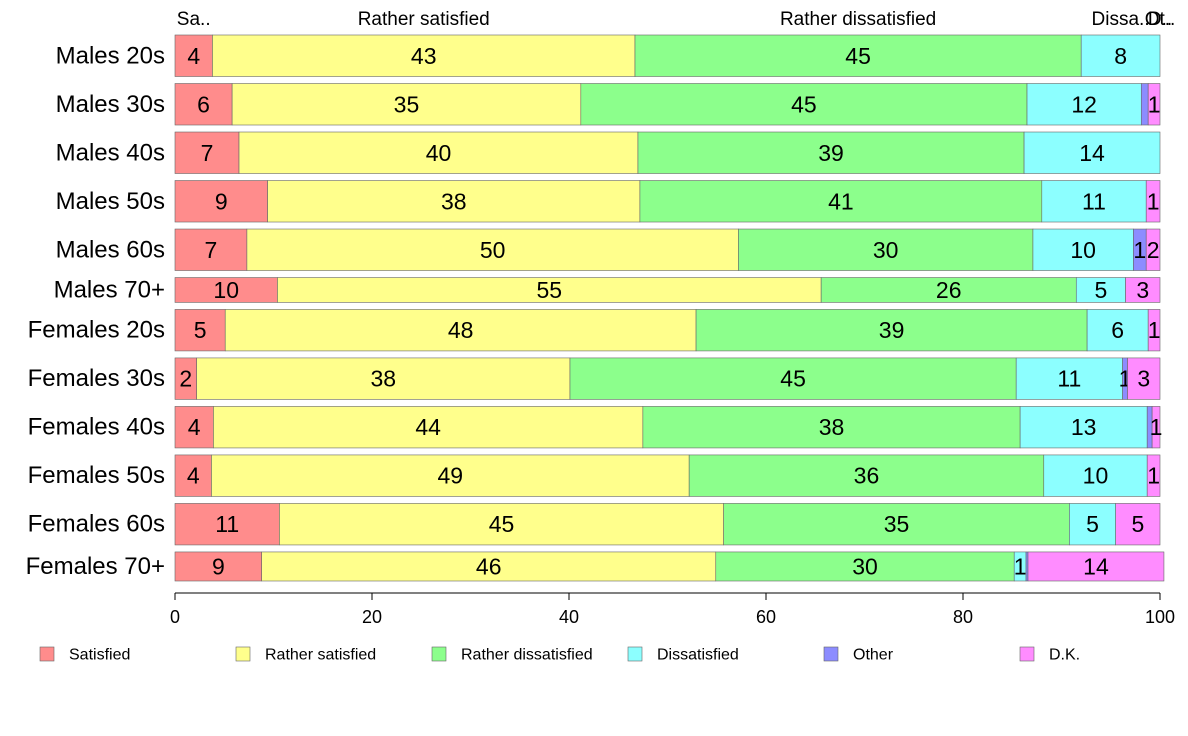 The width and height of the screenshot is (1188, 736). Describe the element at coordinates (110, 55) in the screenshot. I see `row-label-males-20s: Males 20s` at that location.